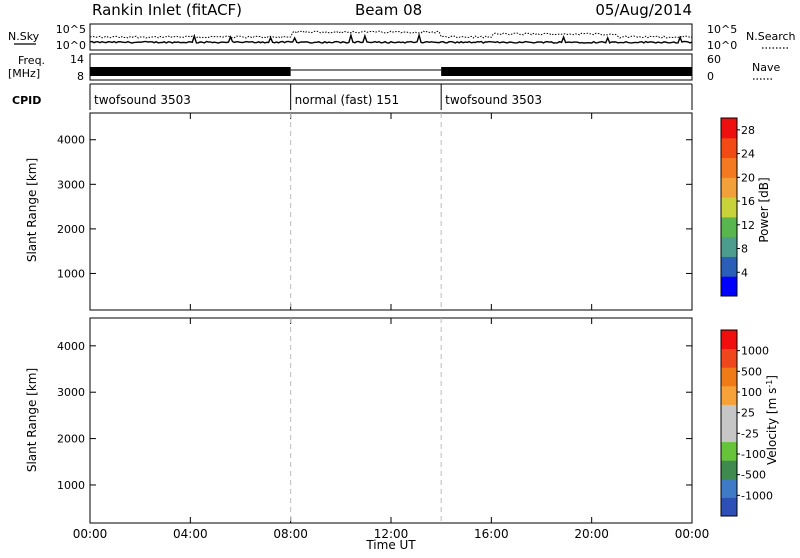 The image size is (800, 558). Describe the element at coordinates (750, 433) in the screenshot. I see `colorbar-tick-label: -25` at that location.